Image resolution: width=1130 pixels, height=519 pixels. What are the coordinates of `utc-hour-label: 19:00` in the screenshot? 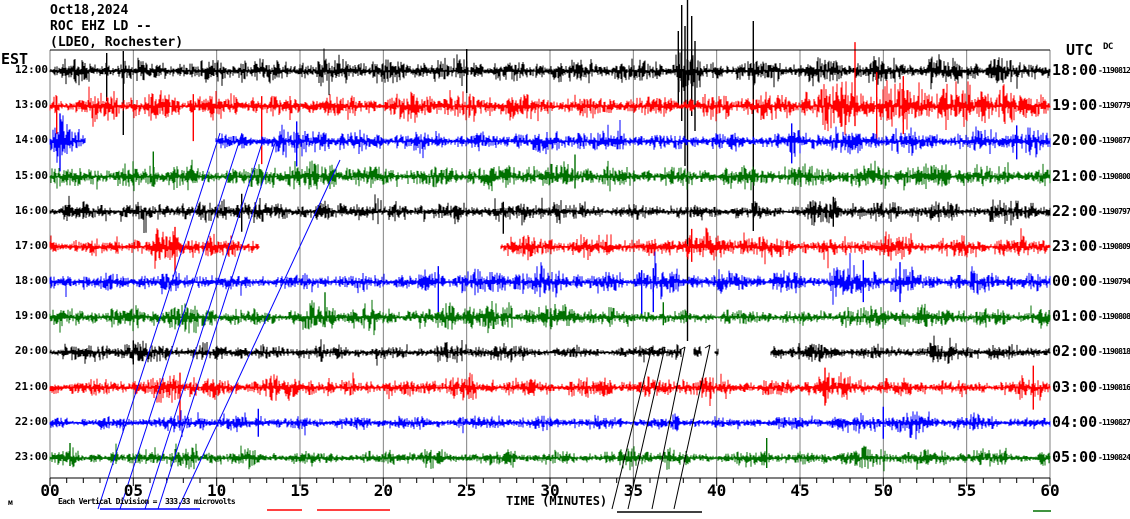 It's located at (1075, 105).